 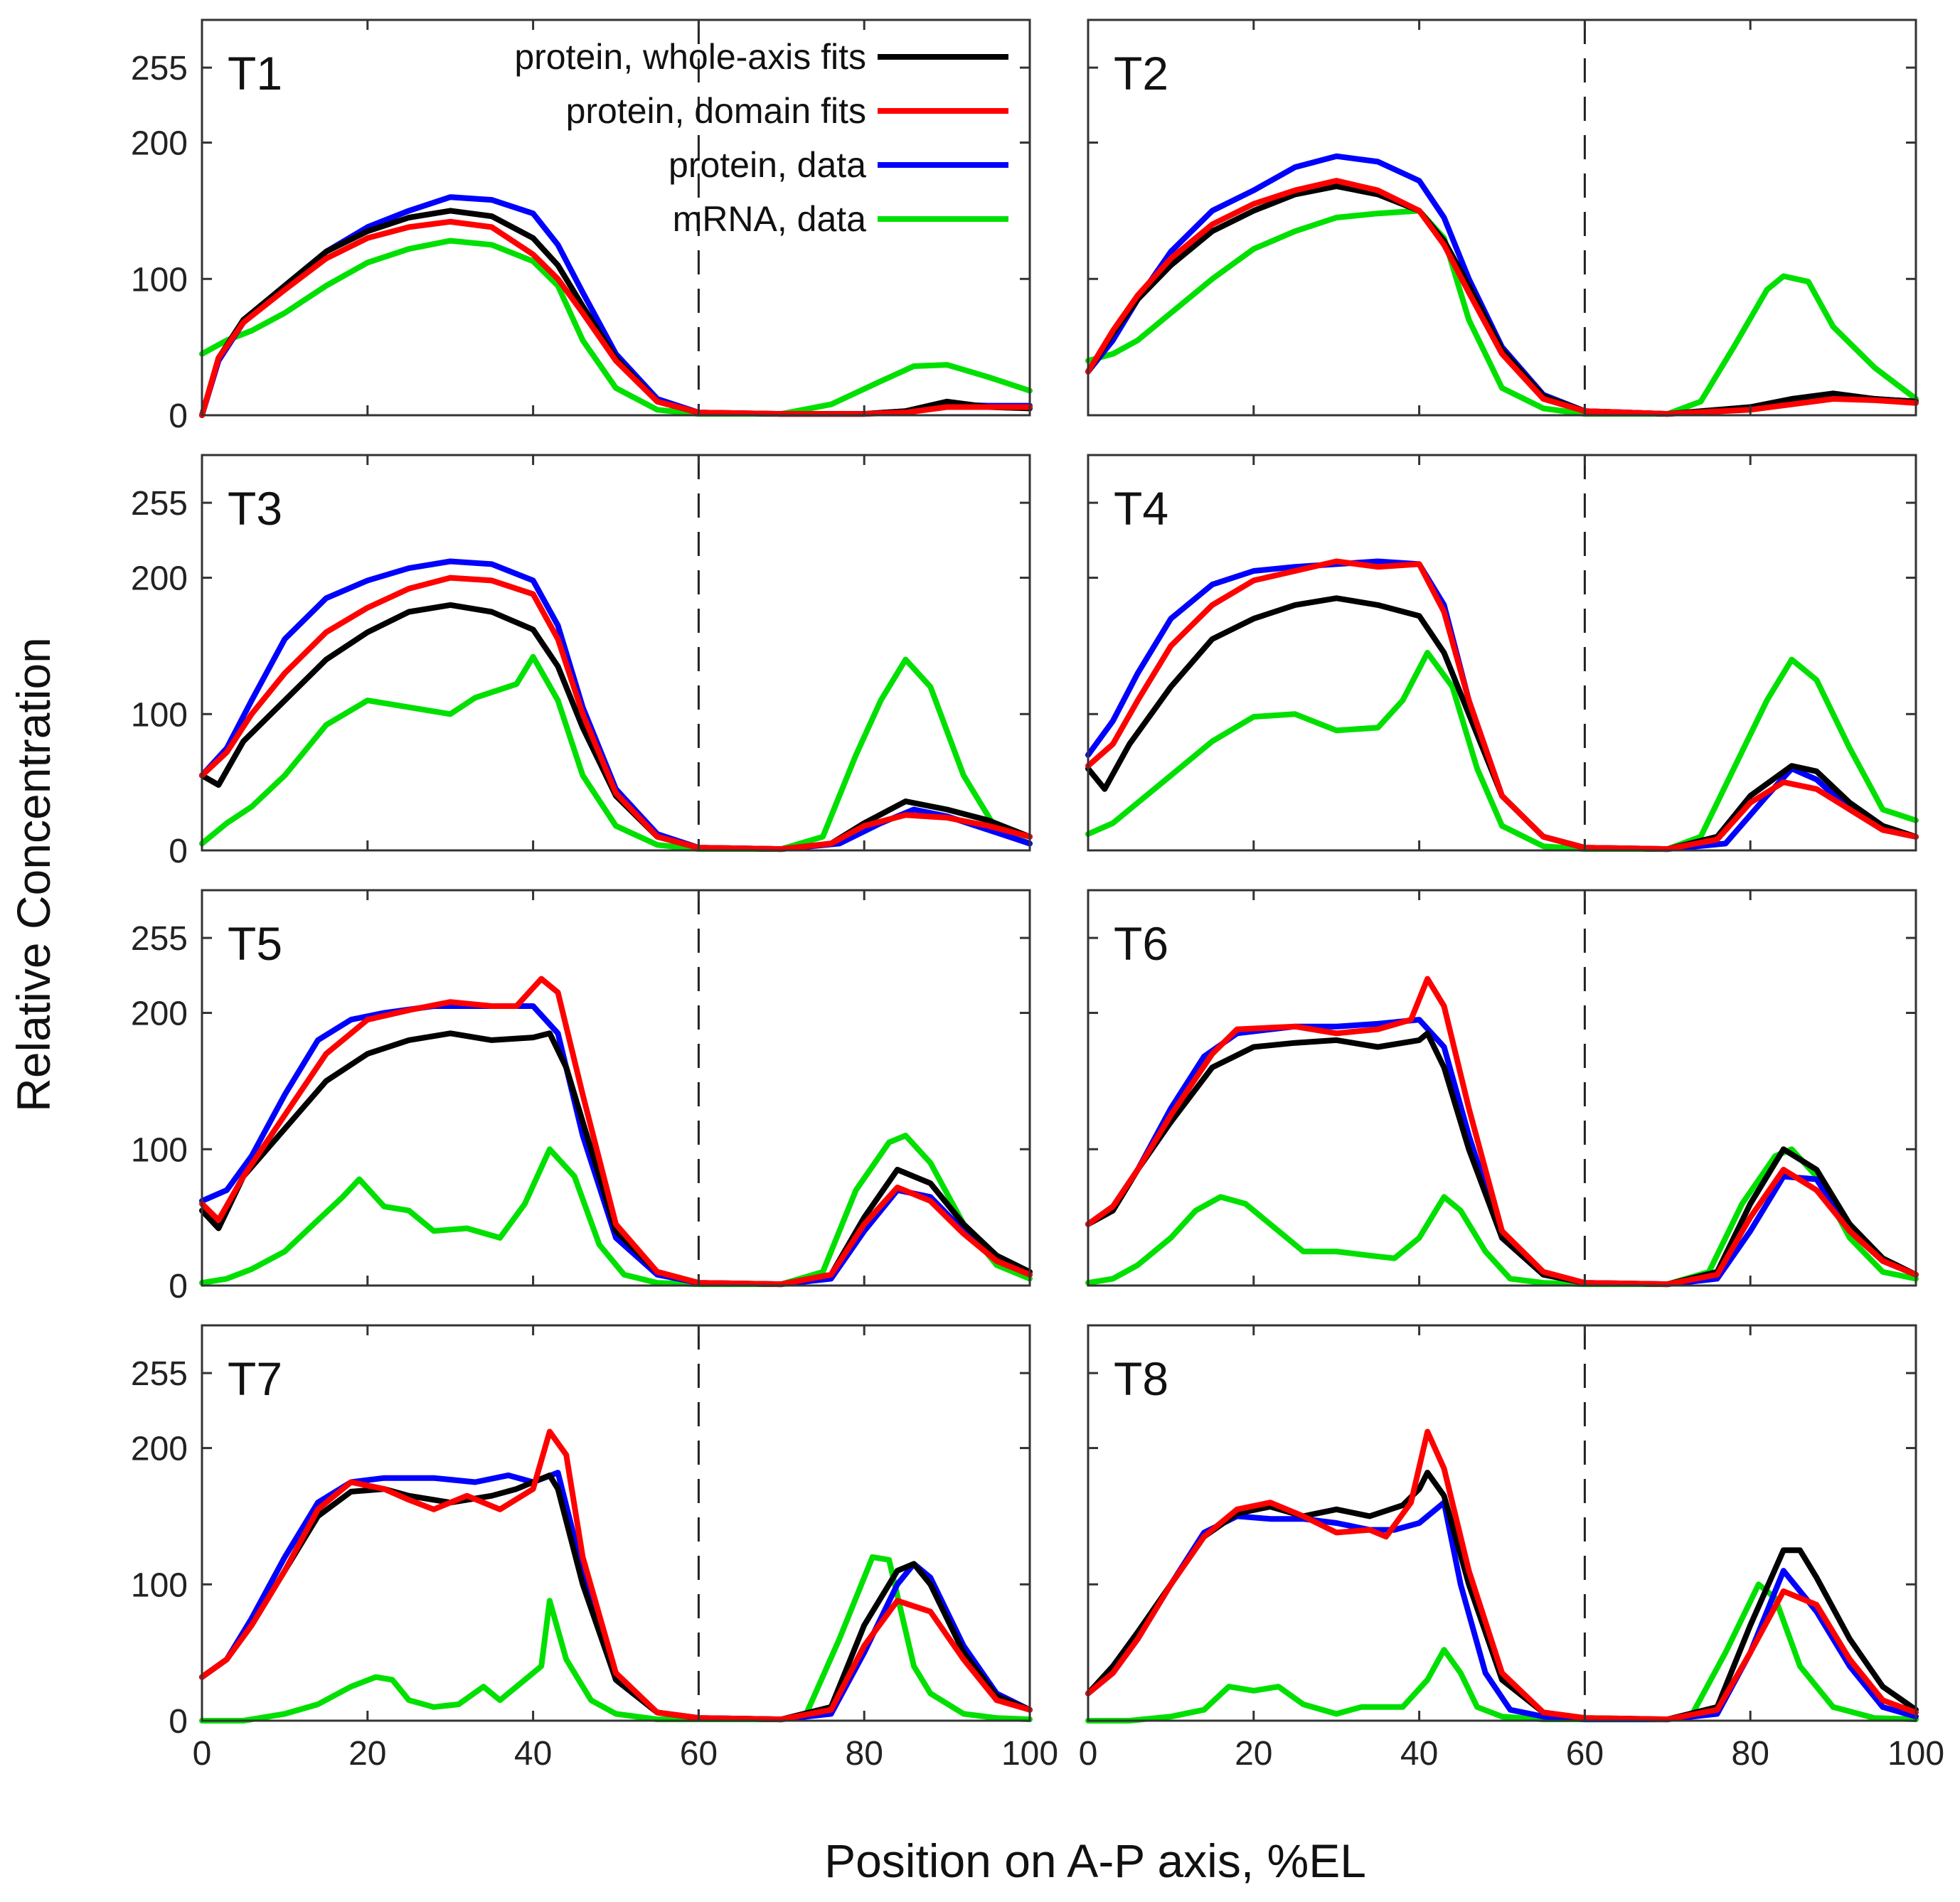 I want to click on panel-title: T3, so click(x=255, y=508).